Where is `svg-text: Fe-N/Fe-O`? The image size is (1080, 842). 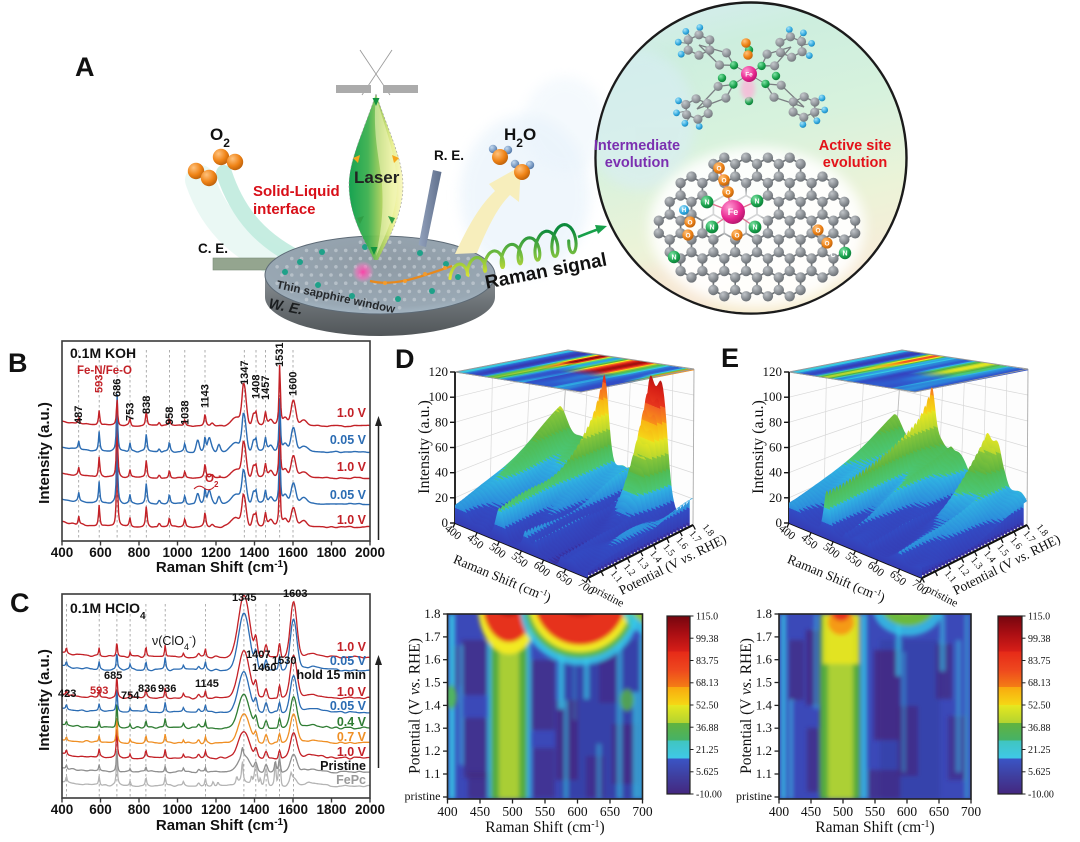 svg-text: Fe-N/Fe-O is located at coordinates (104, 371).